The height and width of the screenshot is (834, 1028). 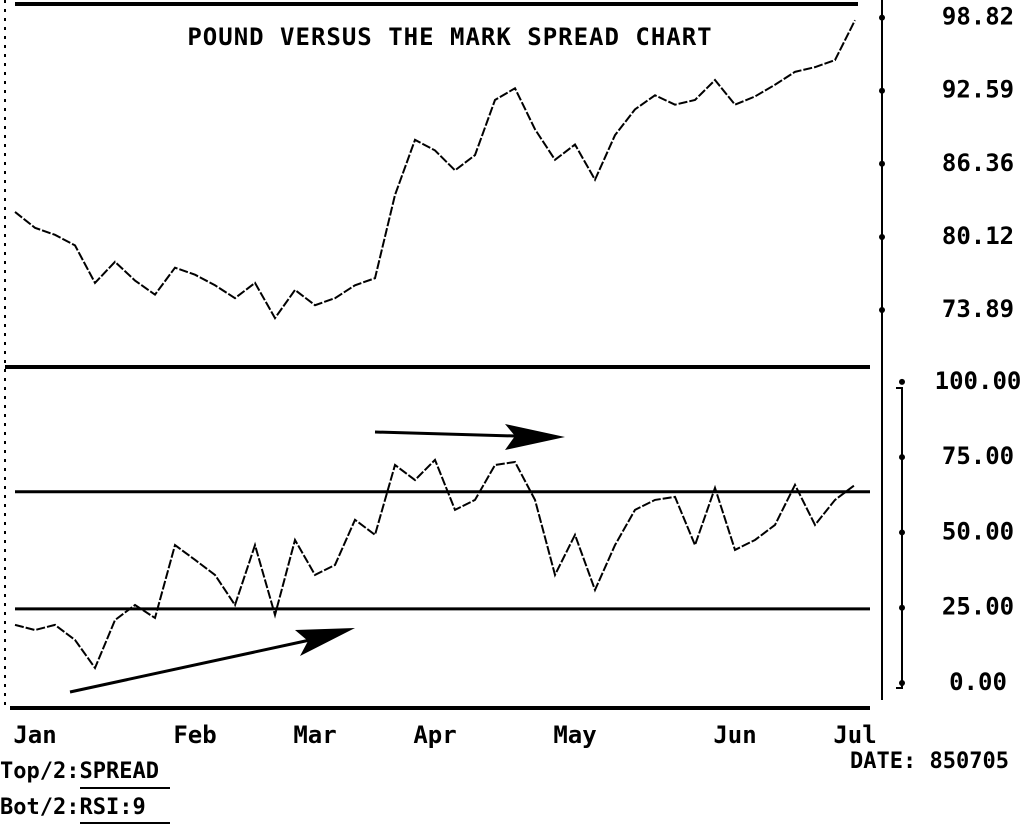 I want to click on footer-top: Top/2:SPREAD, so click(x=79, y=771).